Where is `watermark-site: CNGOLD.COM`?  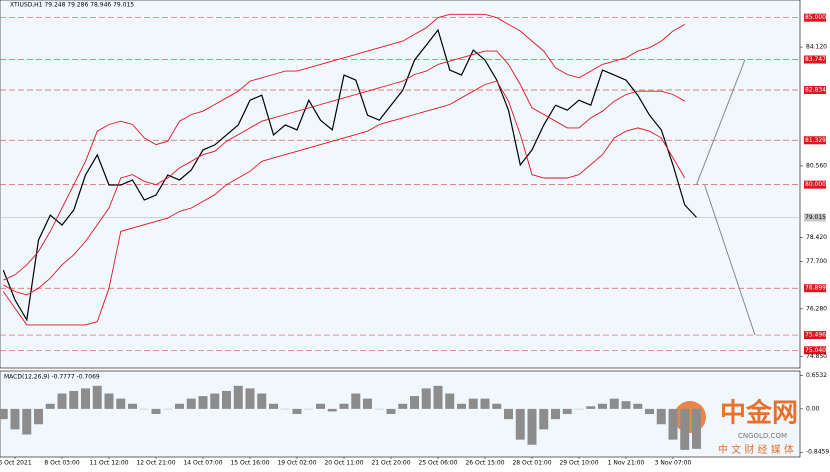
watermark-site: CNGOLD.COM is located at coordinates (762, 436).